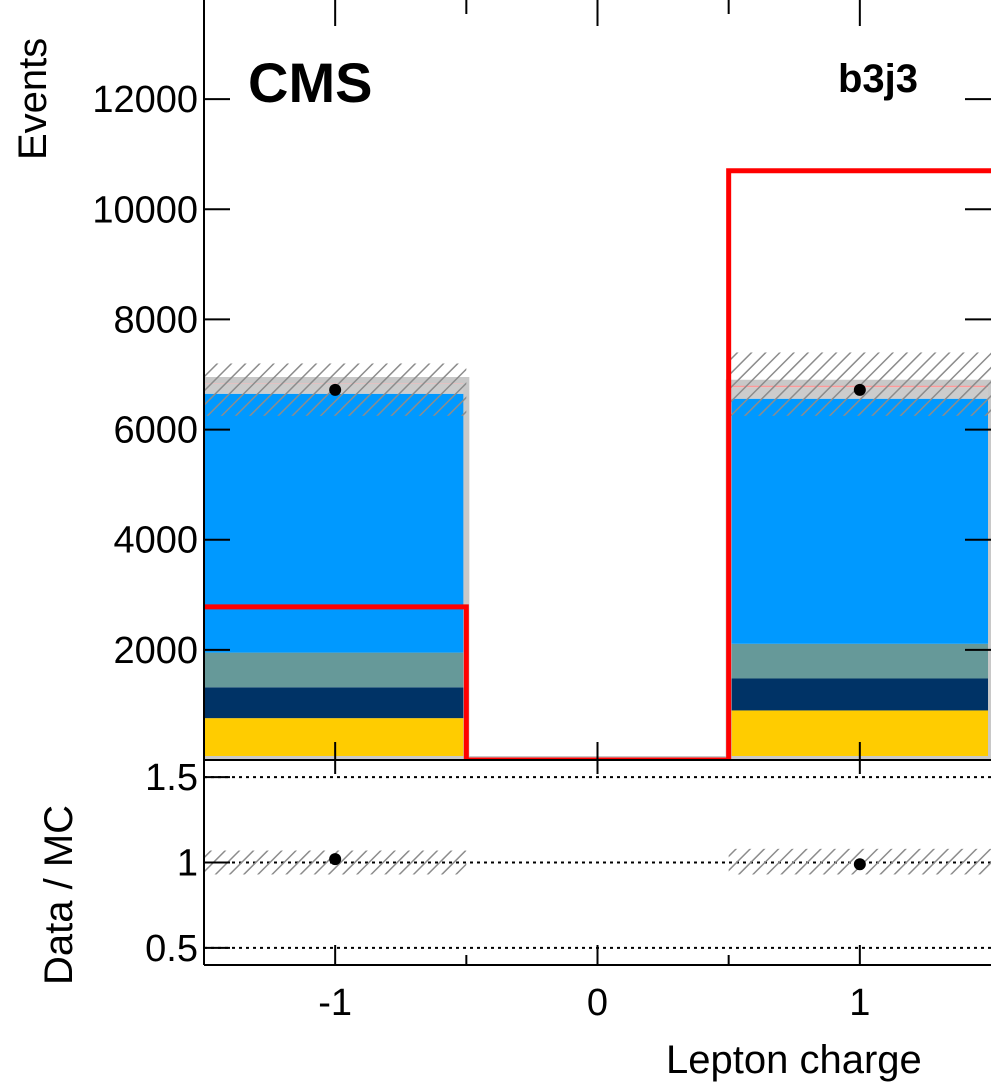 Image resolution: width=991 pixels, height=1090 pixels. What do you see at coordinates (145, 100) in the screenshot?
I see `y-tick-label: 12000` at bounding box center [145, 100].